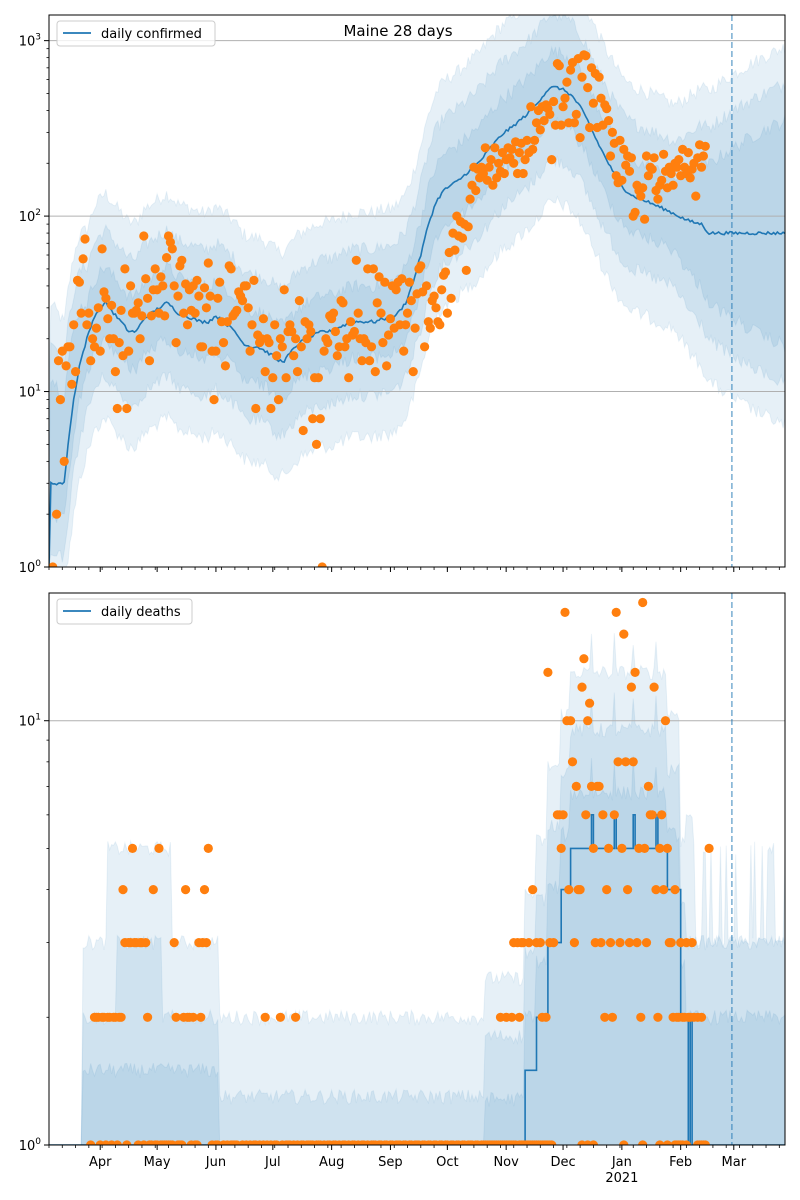 Image resolution: width=800 pixels, height=1200 pixels. Describe the element at coordinates (621, 1178) in the screenshot. I see `x-year-label: 2021` at that location.